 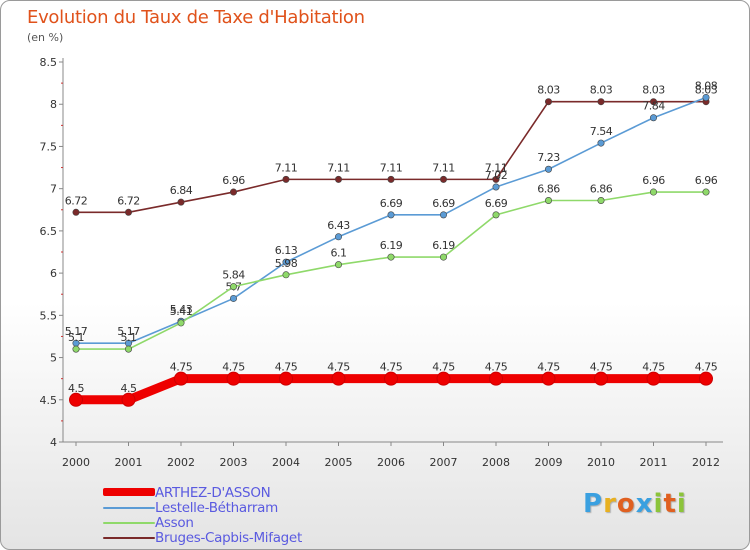 What do you see at coordinates (706, 85) in the screenshot?
I see `data-label: 8.08` at bounding box center [706, 85].